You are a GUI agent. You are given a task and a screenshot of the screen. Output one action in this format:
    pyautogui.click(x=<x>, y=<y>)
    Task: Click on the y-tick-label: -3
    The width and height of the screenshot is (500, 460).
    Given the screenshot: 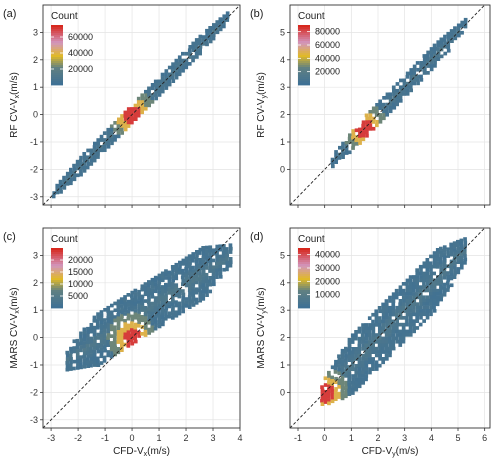 What is the action you would take?
    pyautogui.click(x=34, y=420)
    